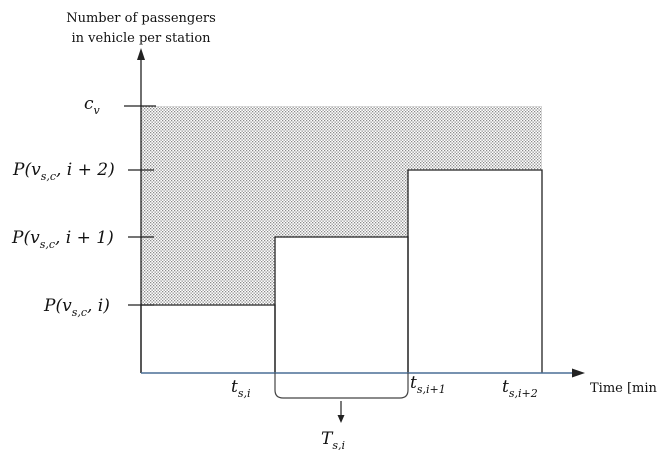 This screenshot has width=657, height=450. I want to click on bar-station-i2, so click(475, 271).